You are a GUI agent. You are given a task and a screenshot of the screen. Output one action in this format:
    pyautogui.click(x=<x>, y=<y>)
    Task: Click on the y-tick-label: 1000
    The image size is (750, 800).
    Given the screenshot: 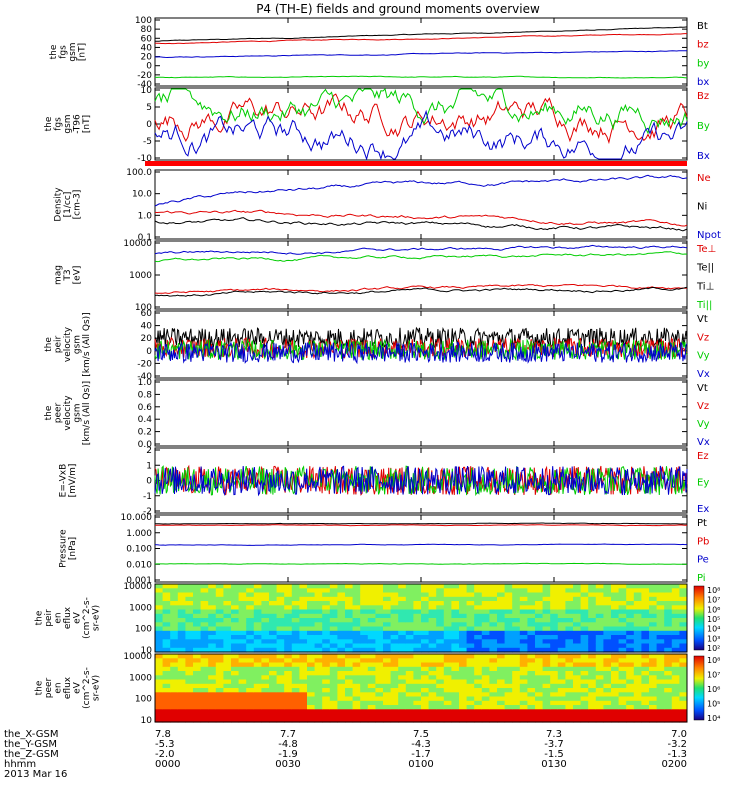 What is the action you would take?
    pyautogui.click(x=140, y=276)
    